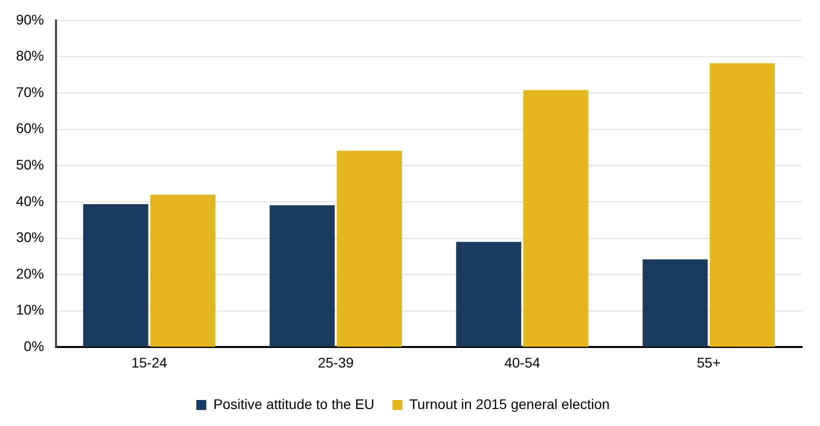 The height and width of the screenshot is (426, 820). I want to click on x-tick-label: 55+, so click(708, 362).